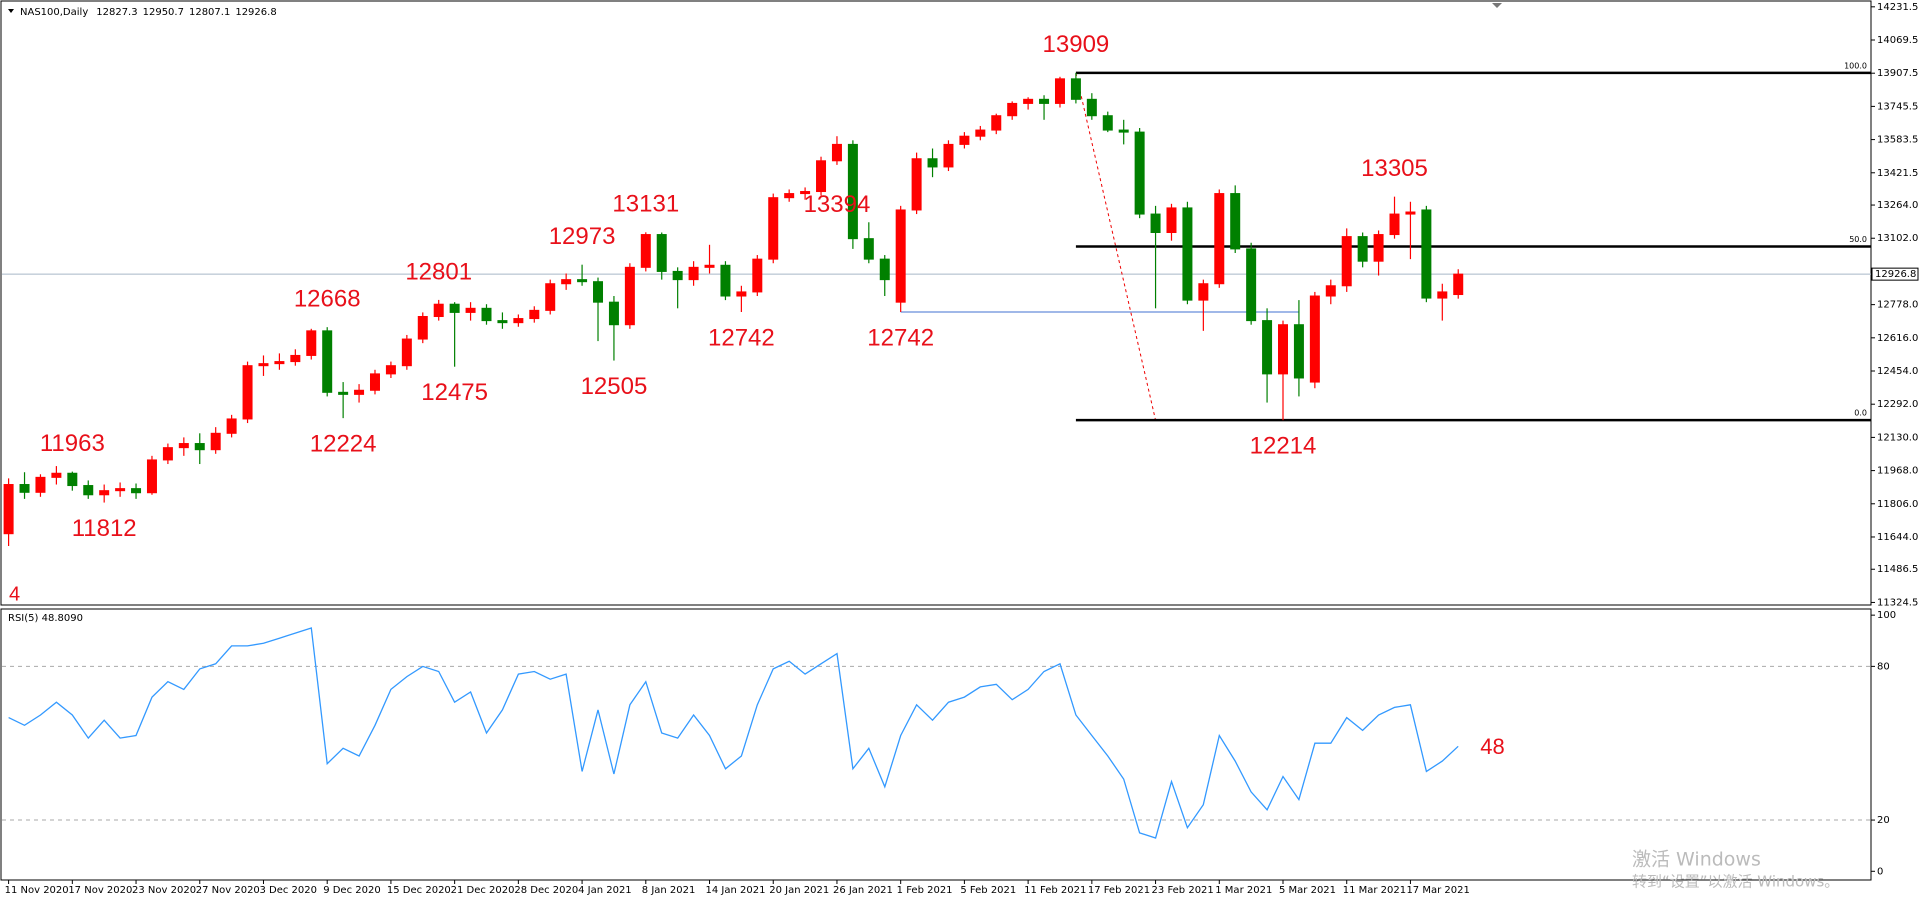 Image resolution: width=1920 pixels, height=900 pixels. Describe the element at coordinates (1116, 246) in the screenshot. I see `fib-trend` at that location.